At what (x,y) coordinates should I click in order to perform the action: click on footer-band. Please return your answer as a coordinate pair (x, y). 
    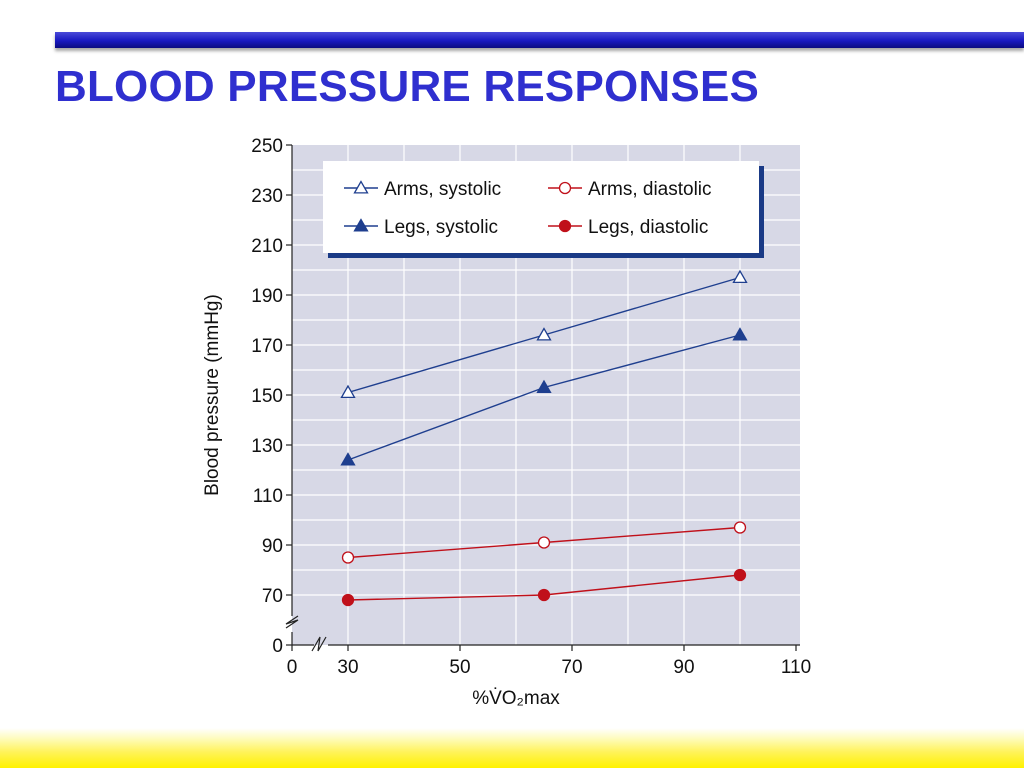
    Looking at the image, I should click on (512, 748).